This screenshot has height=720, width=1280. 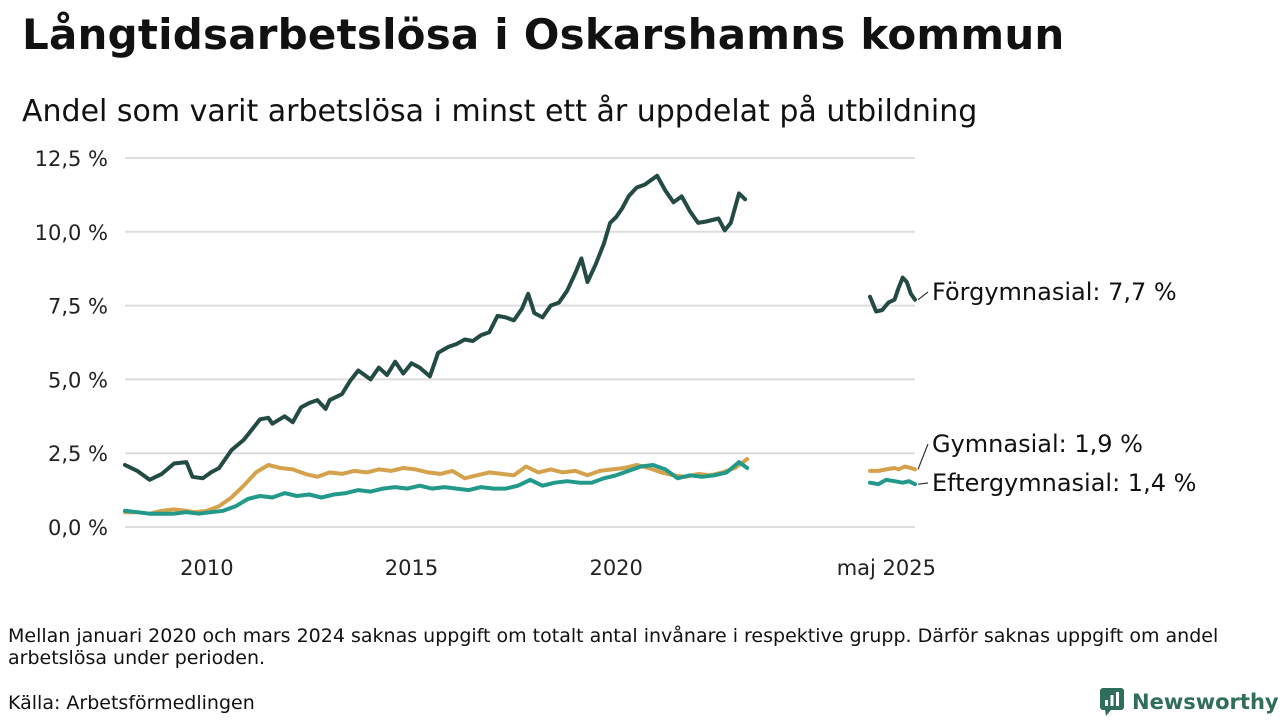 I want to click on y-tick-label: 7,5 %, so click(x=78, y=307).